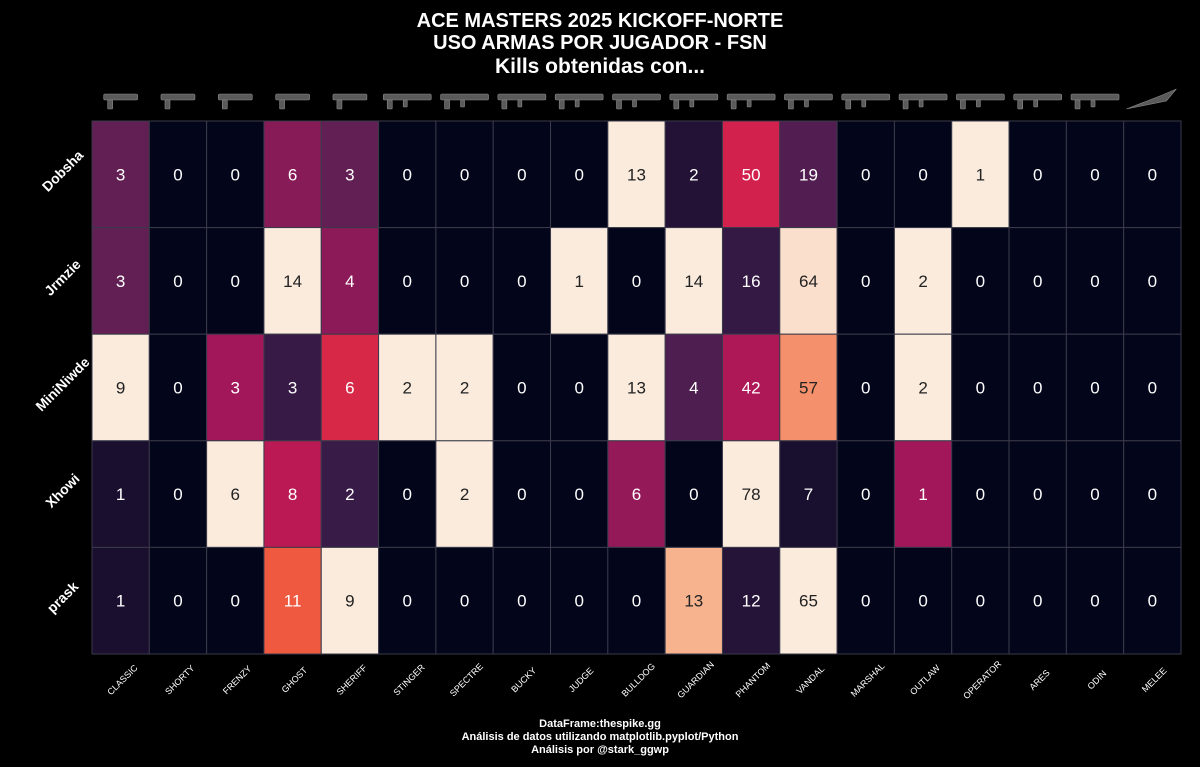  What do you see at coordinates (600, 21) in the screenshot?
I see `chart-title-line-1: ACE MASTERS 2025 KICKOFF-NORTE` at bounding box center [600, 21].